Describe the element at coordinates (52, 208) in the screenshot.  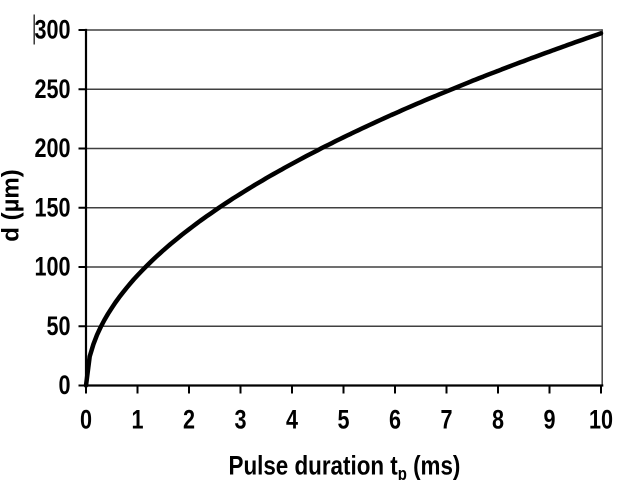
I see `svg-text: 150` at that location.